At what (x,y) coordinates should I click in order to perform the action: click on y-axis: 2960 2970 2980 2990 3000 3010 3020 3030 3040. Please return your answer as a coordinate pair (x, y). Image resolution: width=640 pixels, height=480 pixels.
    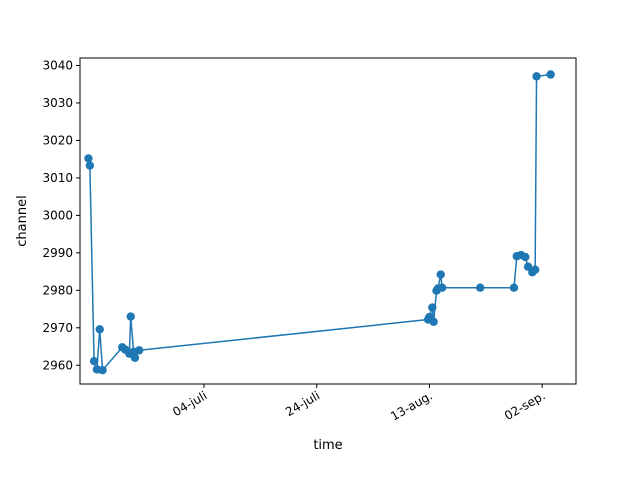
    Looking at the image, I should click on (61, 215).